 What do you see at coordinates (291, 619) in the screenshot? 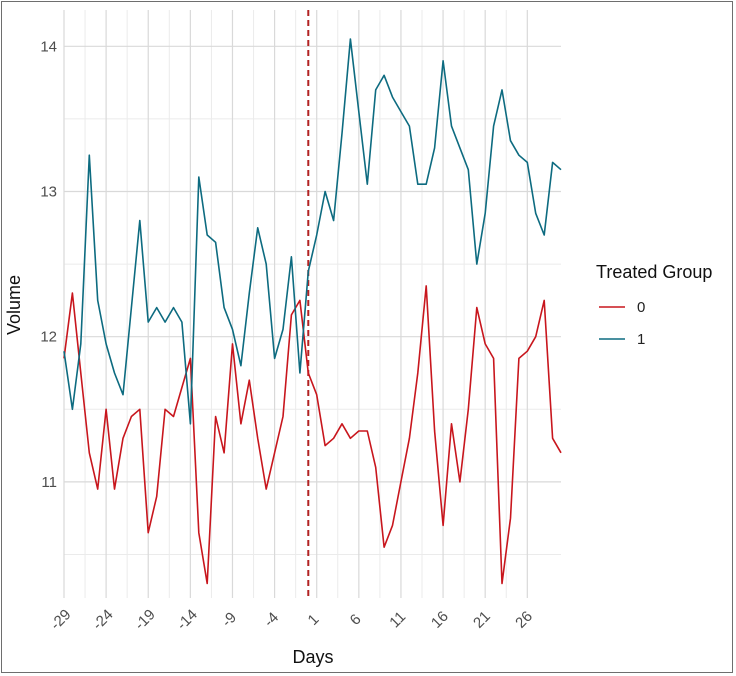
I see `x-tick-labels: -29 -24 -19 -14 -9 -4 1 6 11 16 21 26` at bounding box center [291, 619].